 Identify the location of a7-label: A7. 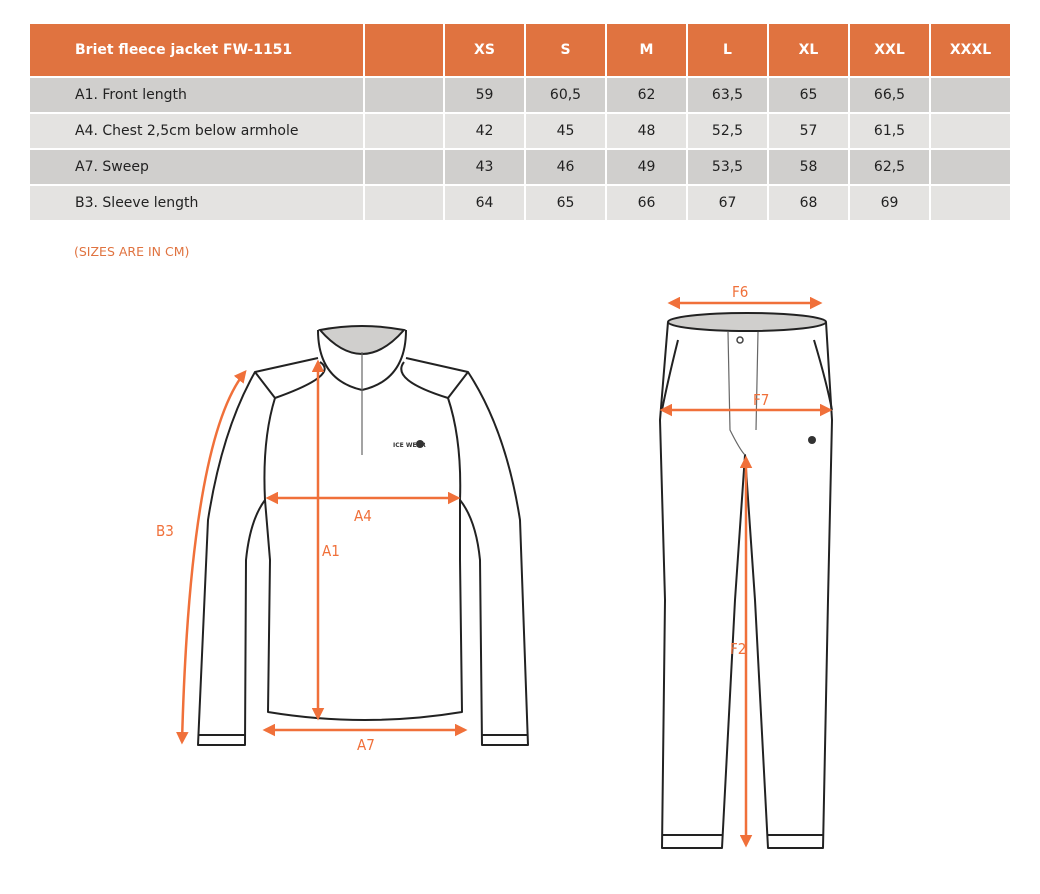
(366, 745).